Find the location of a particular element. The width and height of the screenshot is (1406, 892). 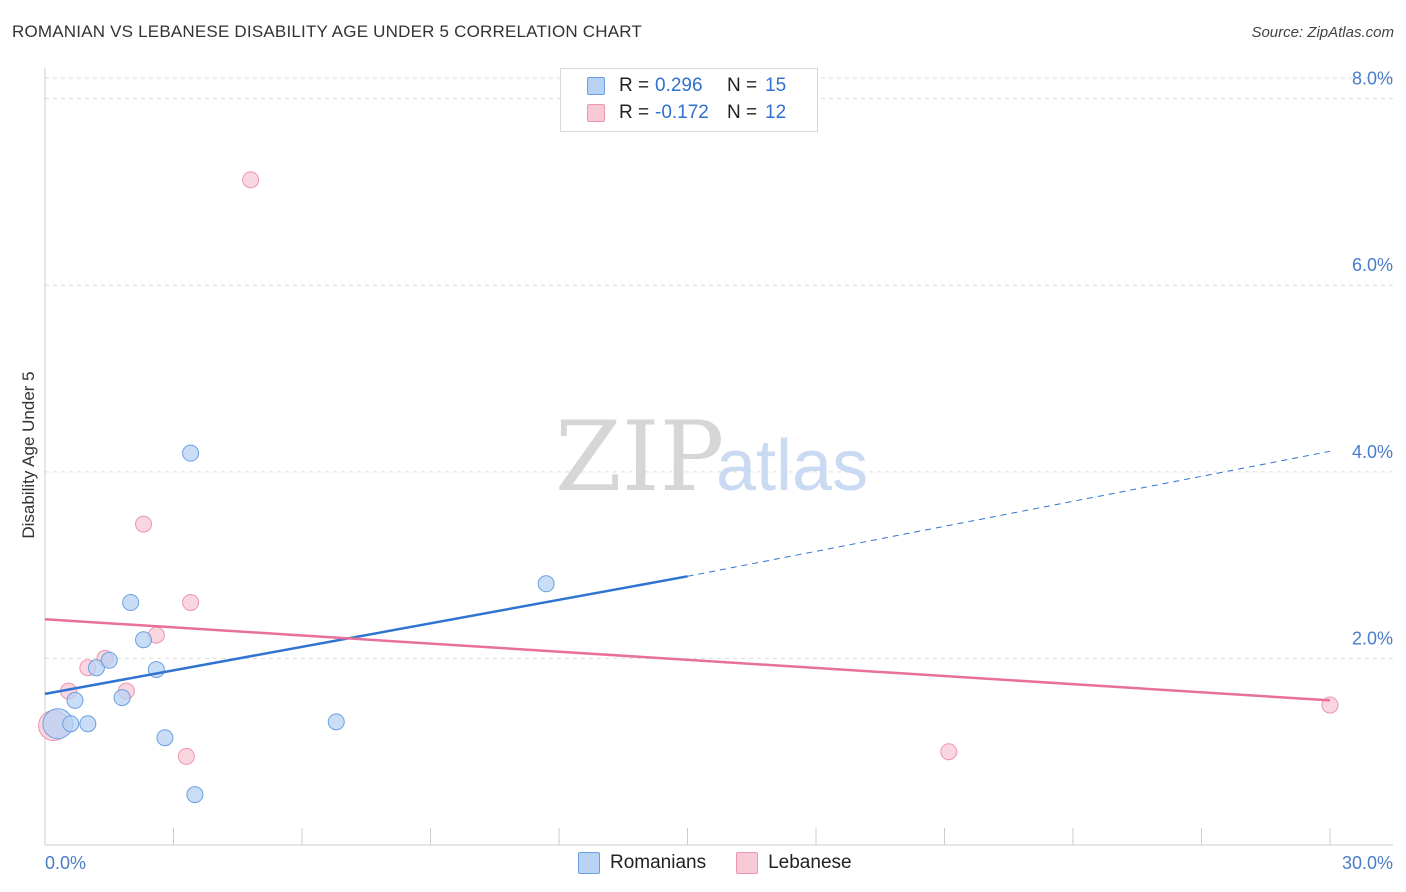

y-tick-label: 2.0% is located at coordinates (1372, 638).